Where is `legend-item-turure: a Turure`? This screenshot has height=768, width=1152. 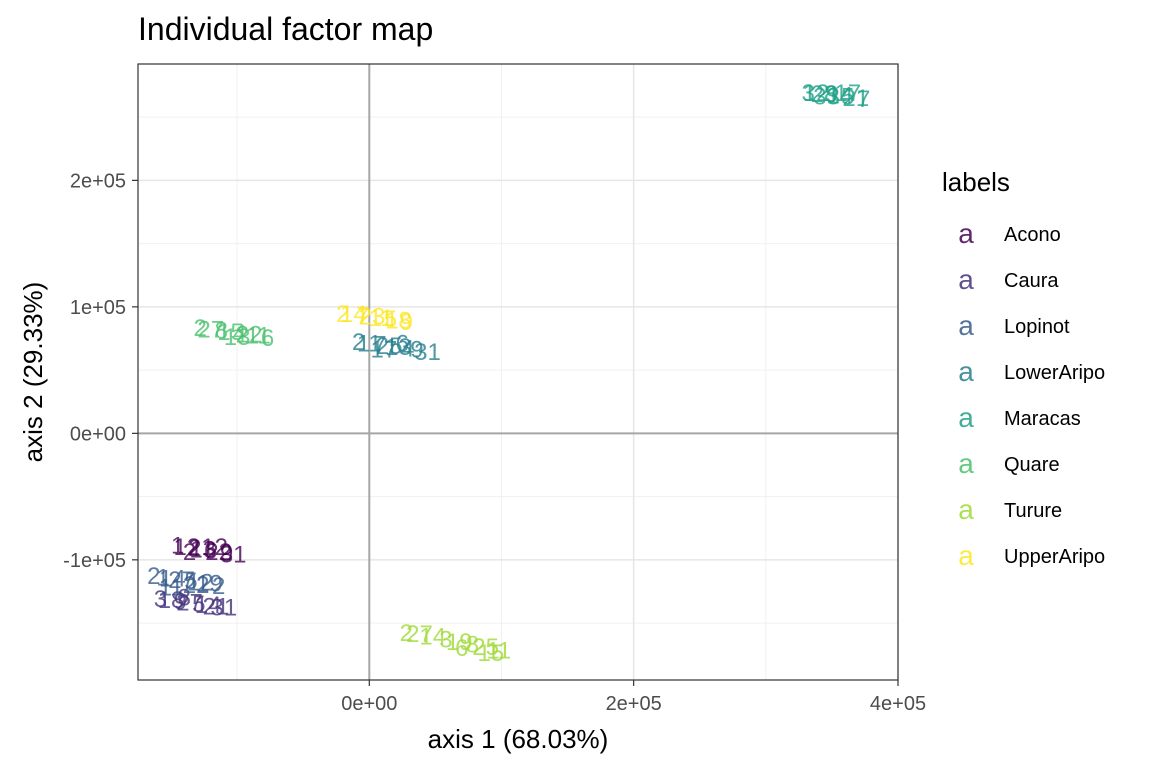 legend-item-turure: a Turure is located at coordinates (1010, 509).